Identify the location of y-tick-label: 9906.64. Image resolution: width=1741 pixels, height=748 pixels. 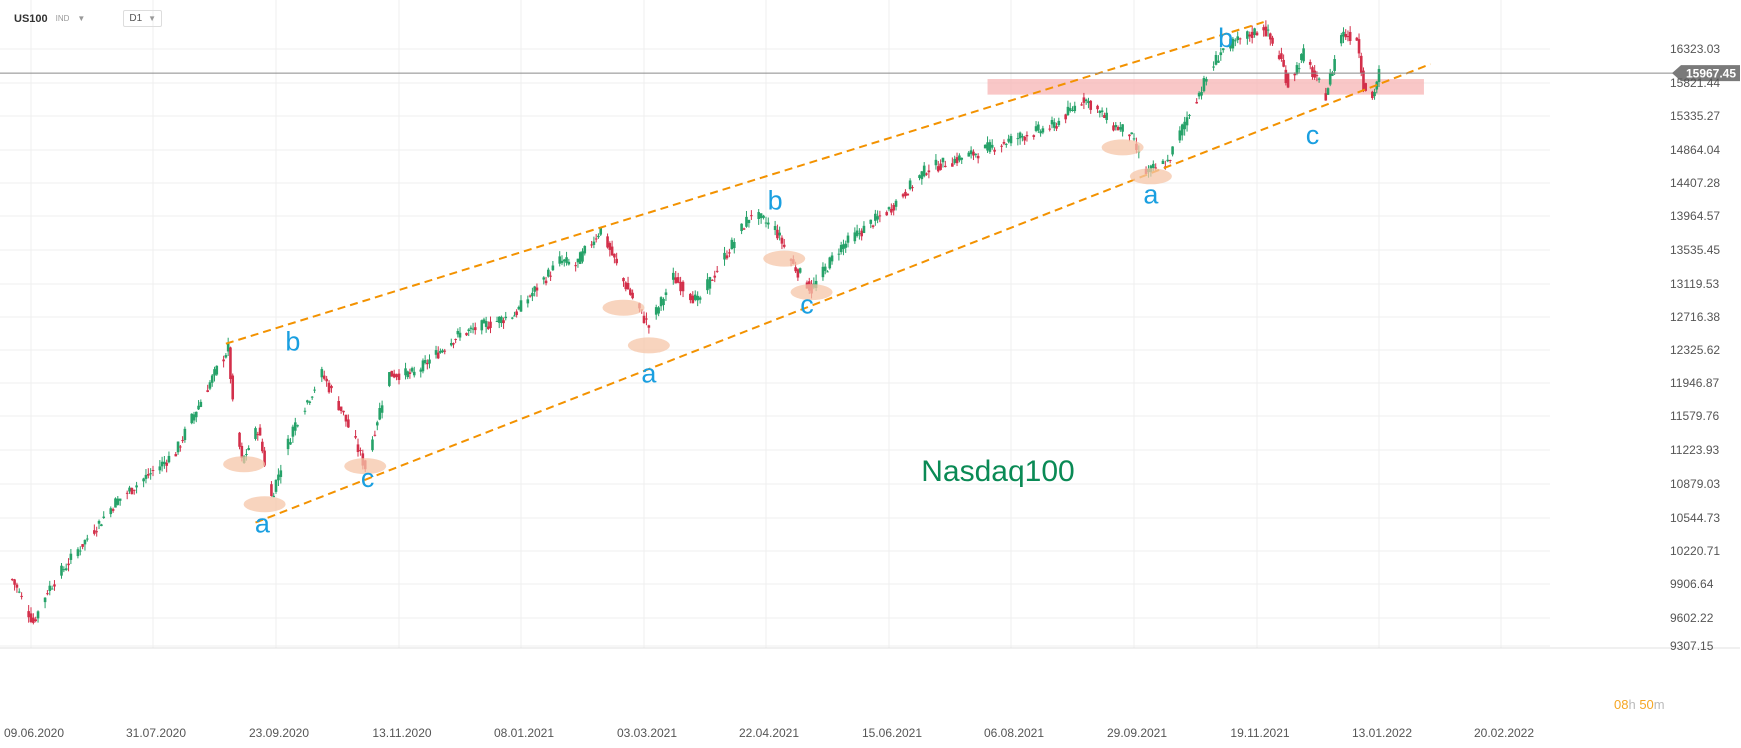
(1692, 584).